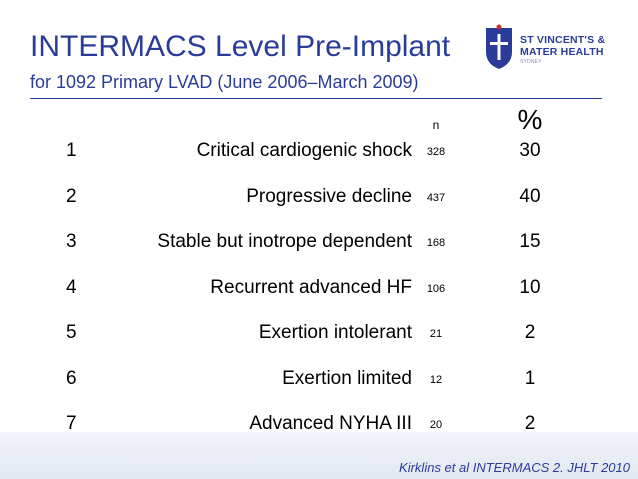  I want to click on row-level: 2, so click(71, 196).